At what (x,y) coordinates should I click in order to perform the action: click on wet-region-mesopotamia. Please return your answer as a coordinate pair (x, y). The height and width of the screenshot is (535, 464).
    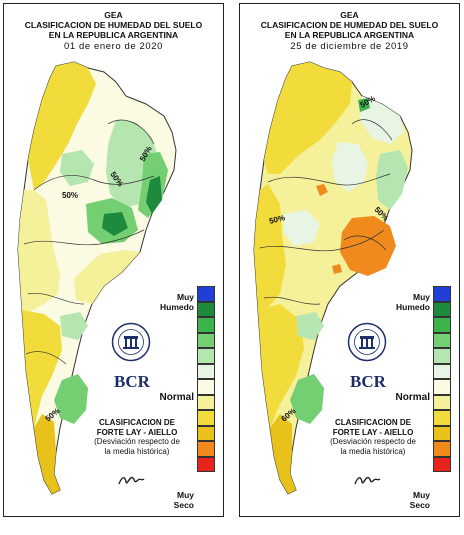
    Looking at the image, I should click on (392, 180).